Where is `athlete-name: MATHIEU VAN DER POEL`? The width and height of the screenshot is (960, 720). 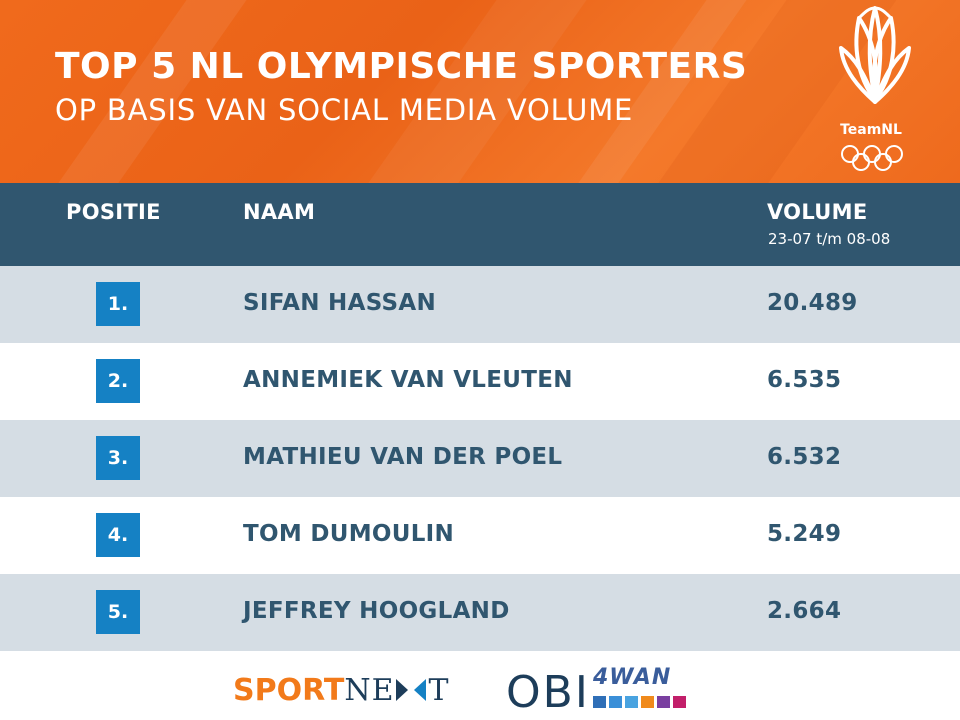
athlete-name: MATHIEU VAN DER POEL is located at coordinates (403, 457).